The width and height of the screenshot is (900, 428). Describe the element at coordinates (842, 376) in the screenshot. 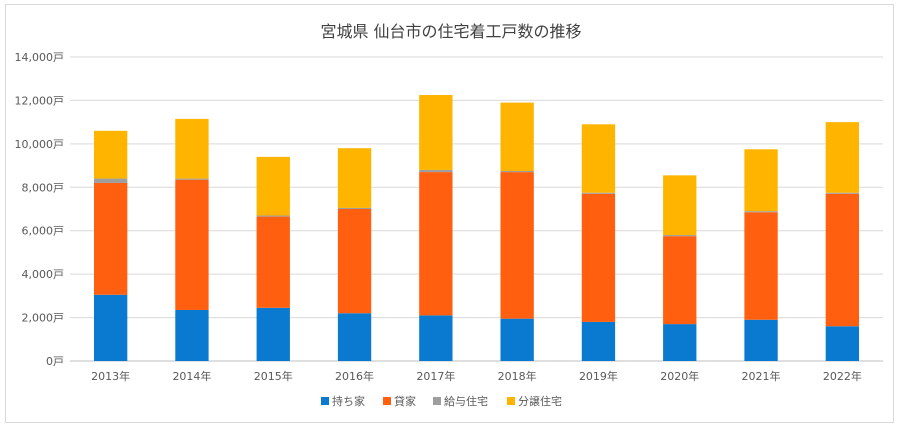

I see `x-tick-label: 2022年` at that location.